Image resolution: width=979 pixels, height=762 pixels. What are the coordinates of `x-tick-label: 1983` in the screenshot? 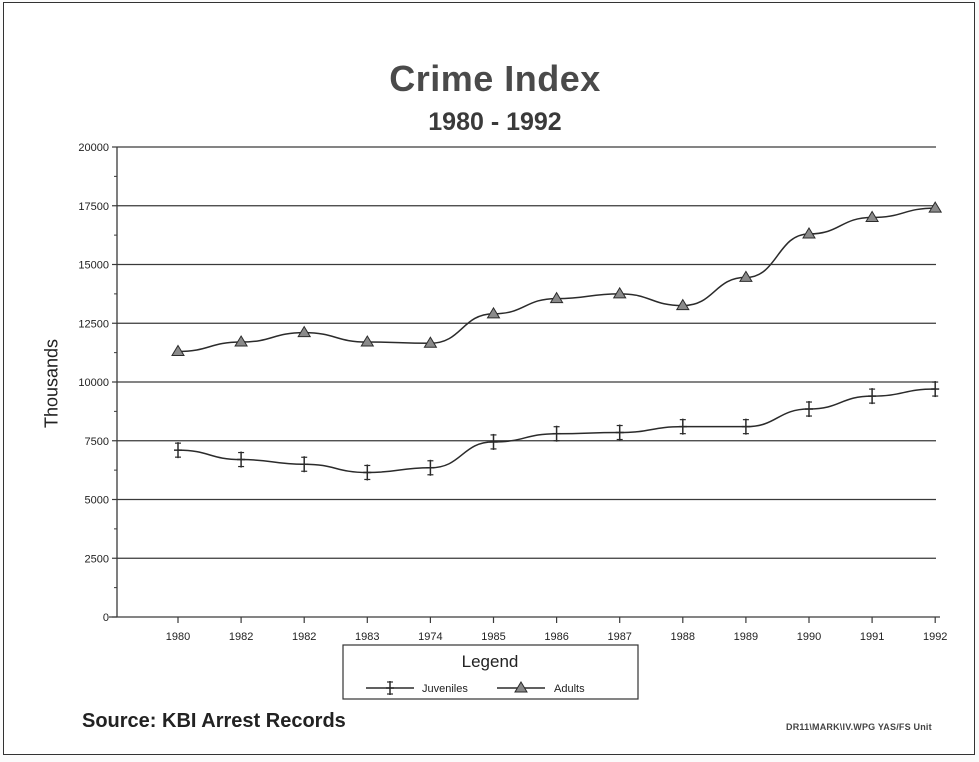 It's located at (367, 637).